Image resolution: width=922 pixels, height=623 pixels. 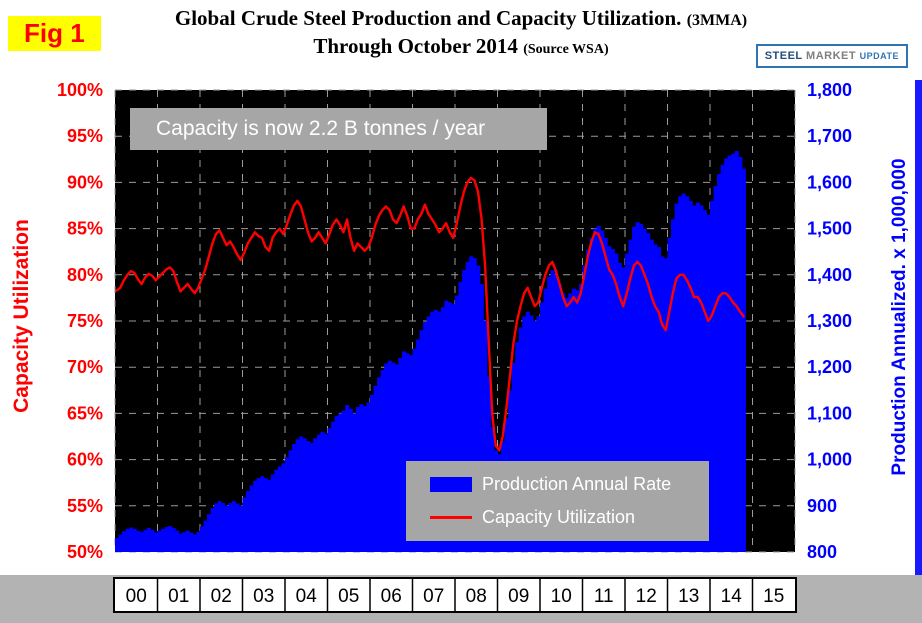 I want to click on right-tick-label: 1,300, so click(x=829, y=321).